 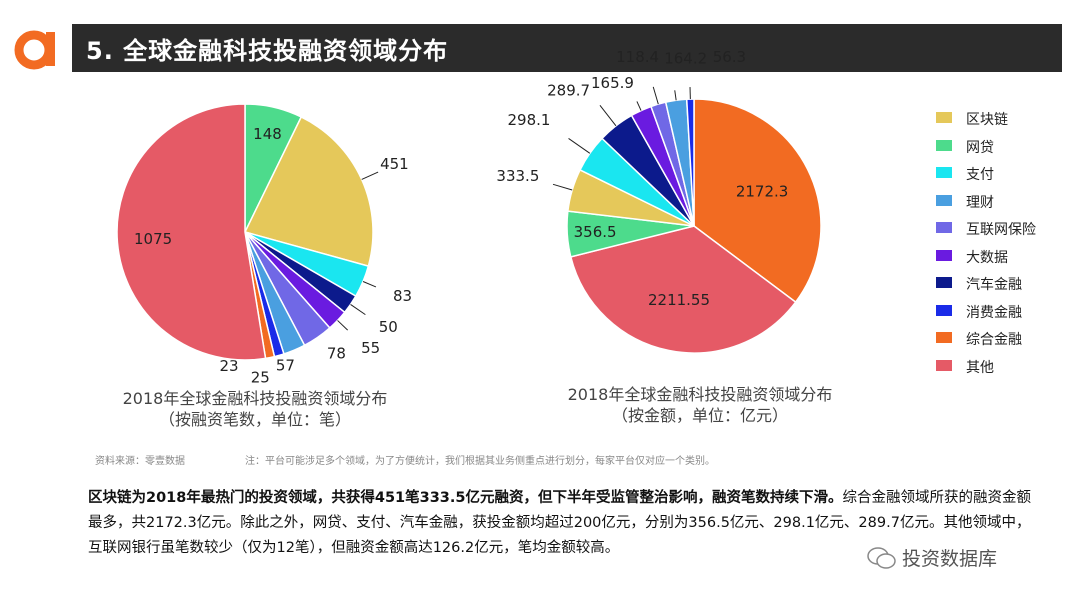 What do you see at coordinates (254, 419) in the screenshot?
I see `chart-1-subtitle: （按融资笔数，单位：笔）` at bounding box center [254, 419].